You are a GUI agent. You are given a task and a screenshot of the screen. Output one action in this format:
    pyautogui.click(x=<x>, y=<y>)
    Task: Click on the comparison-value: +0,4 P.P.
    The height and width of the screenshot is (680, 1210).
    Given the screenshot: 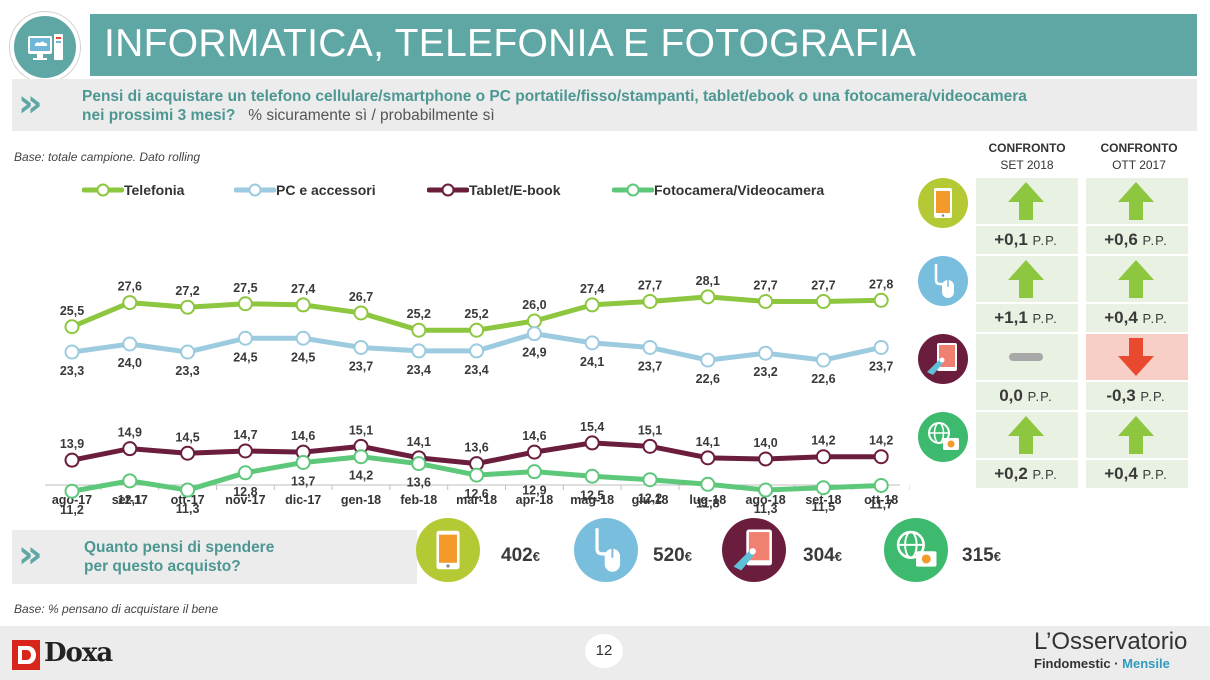 What is the action you would take?
    pyautogui.click(x=1136, y=317)
    